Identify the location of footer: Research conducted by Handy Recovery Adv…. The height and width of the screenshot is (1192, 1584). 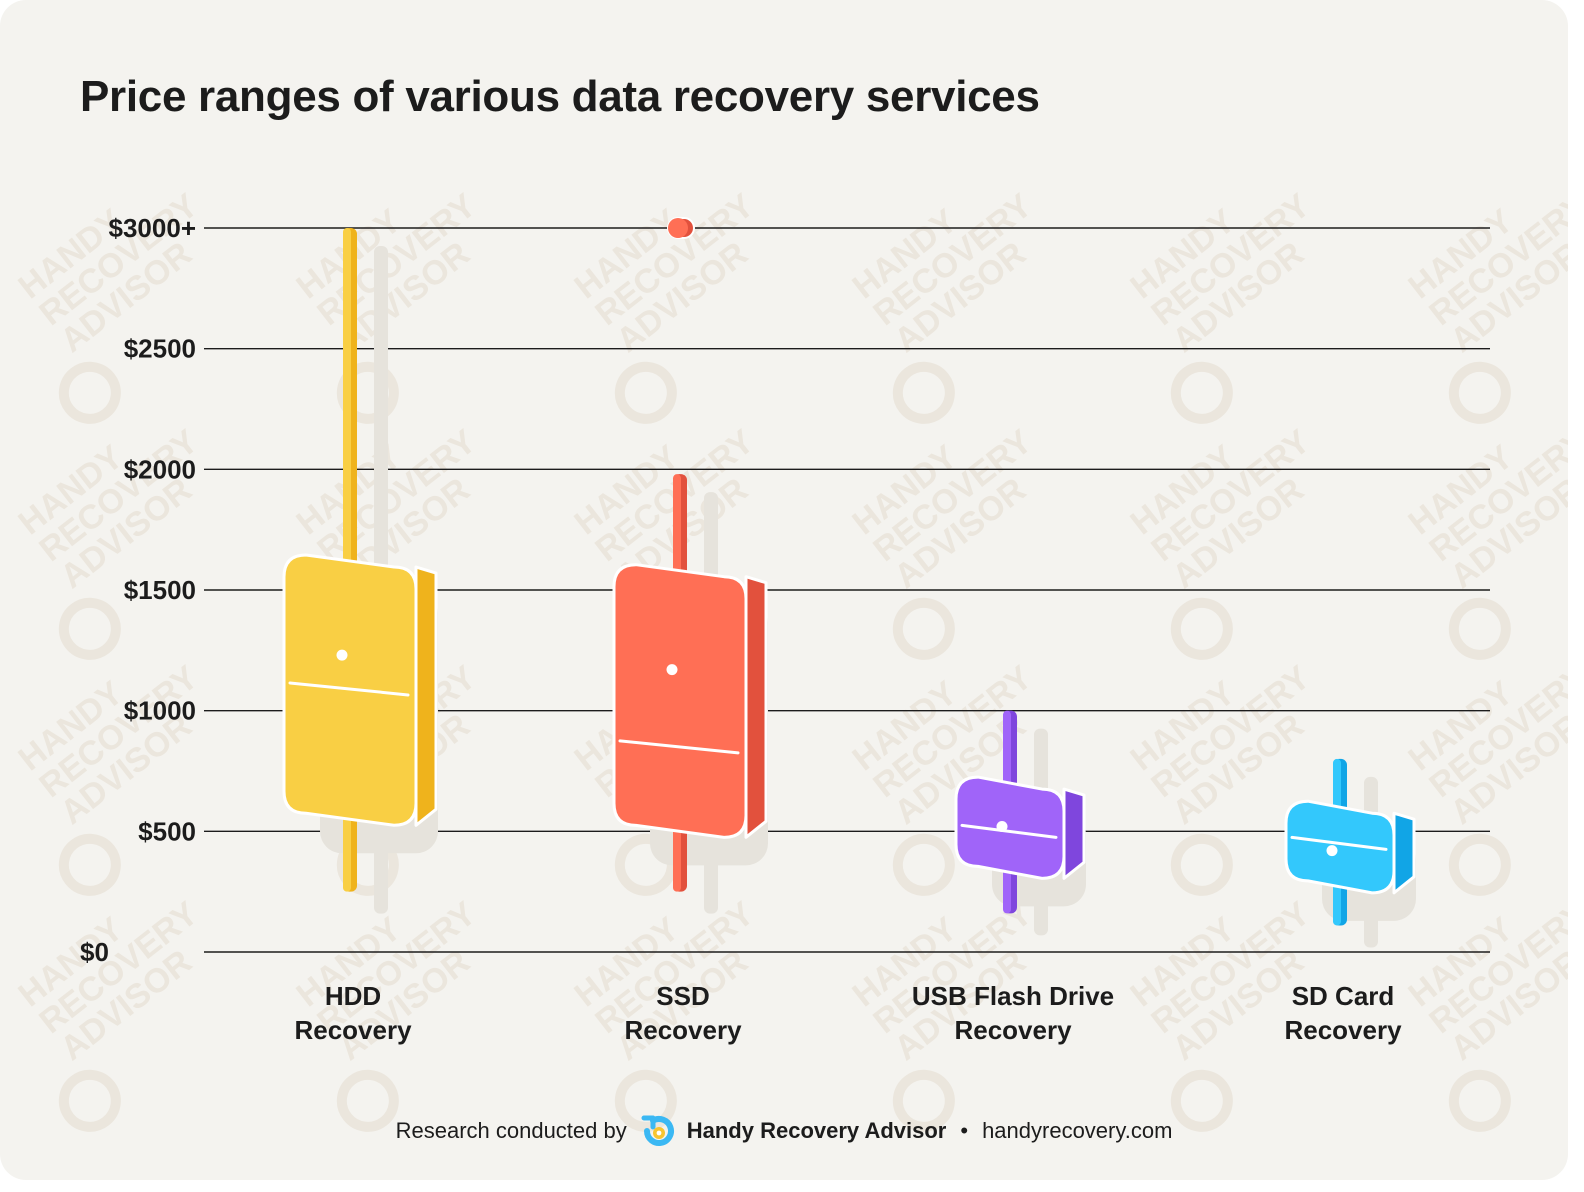
(784, 1131).